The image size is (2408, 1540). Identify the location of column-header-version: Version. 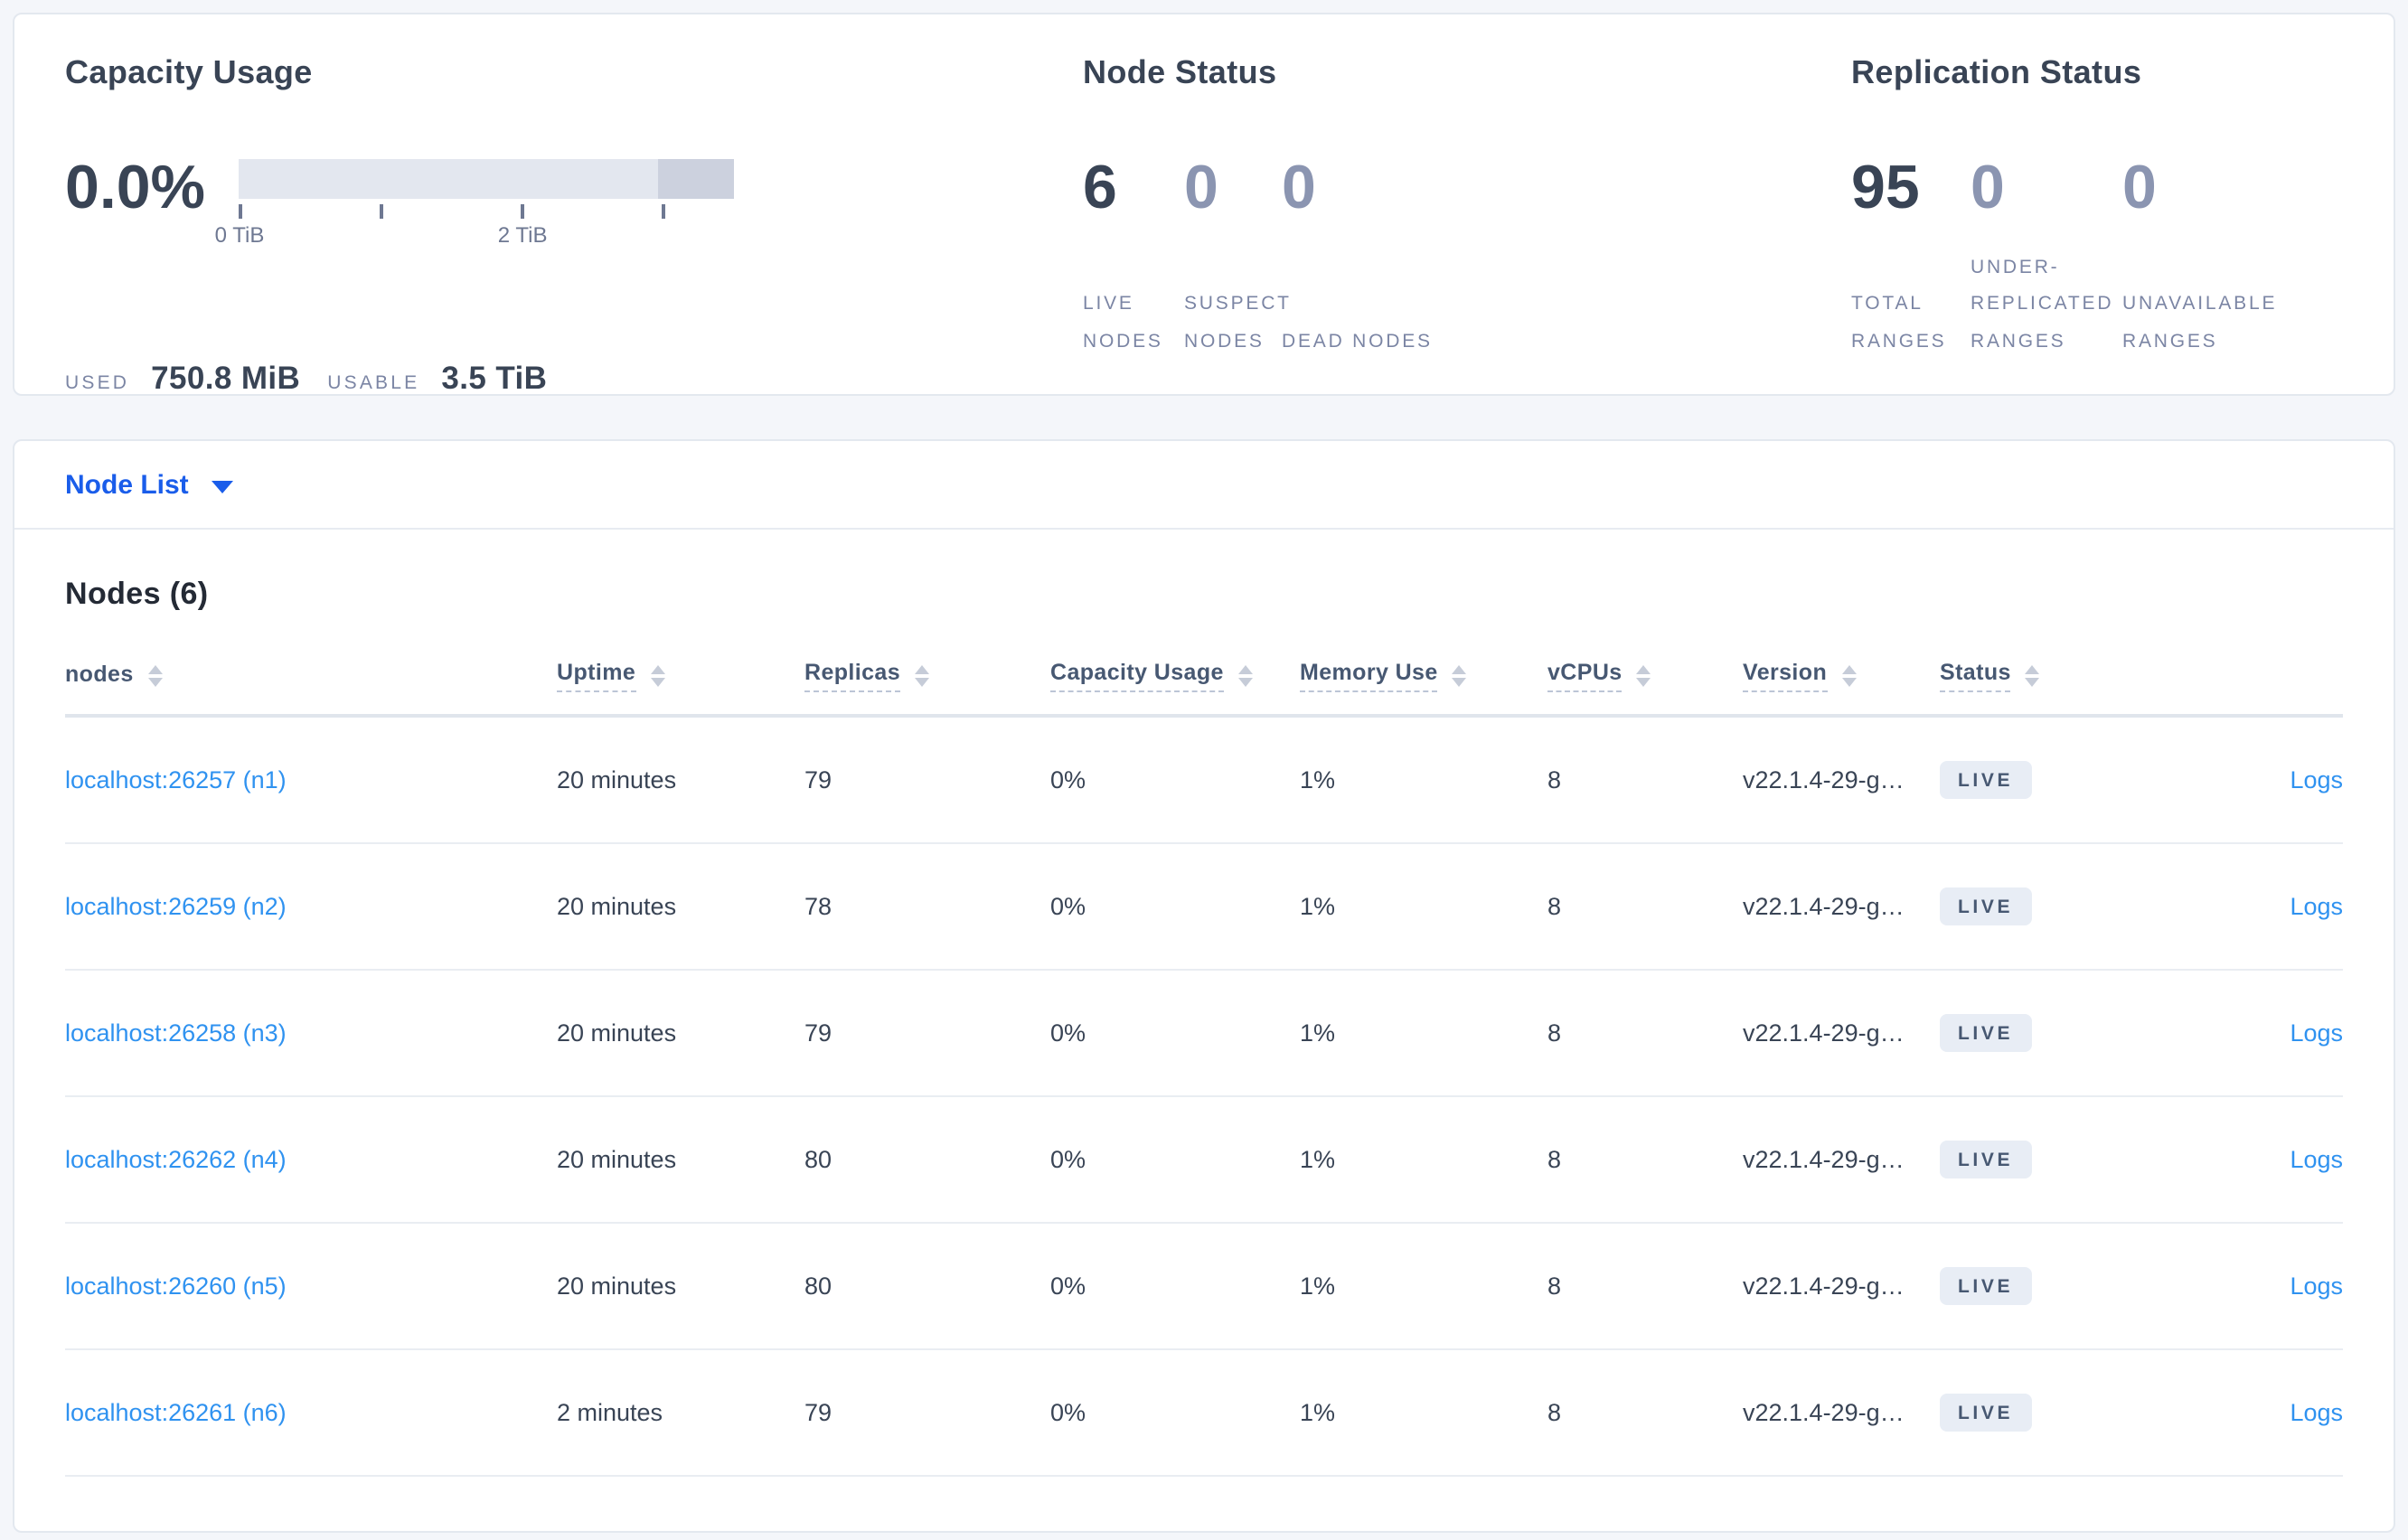
(1841, 676).